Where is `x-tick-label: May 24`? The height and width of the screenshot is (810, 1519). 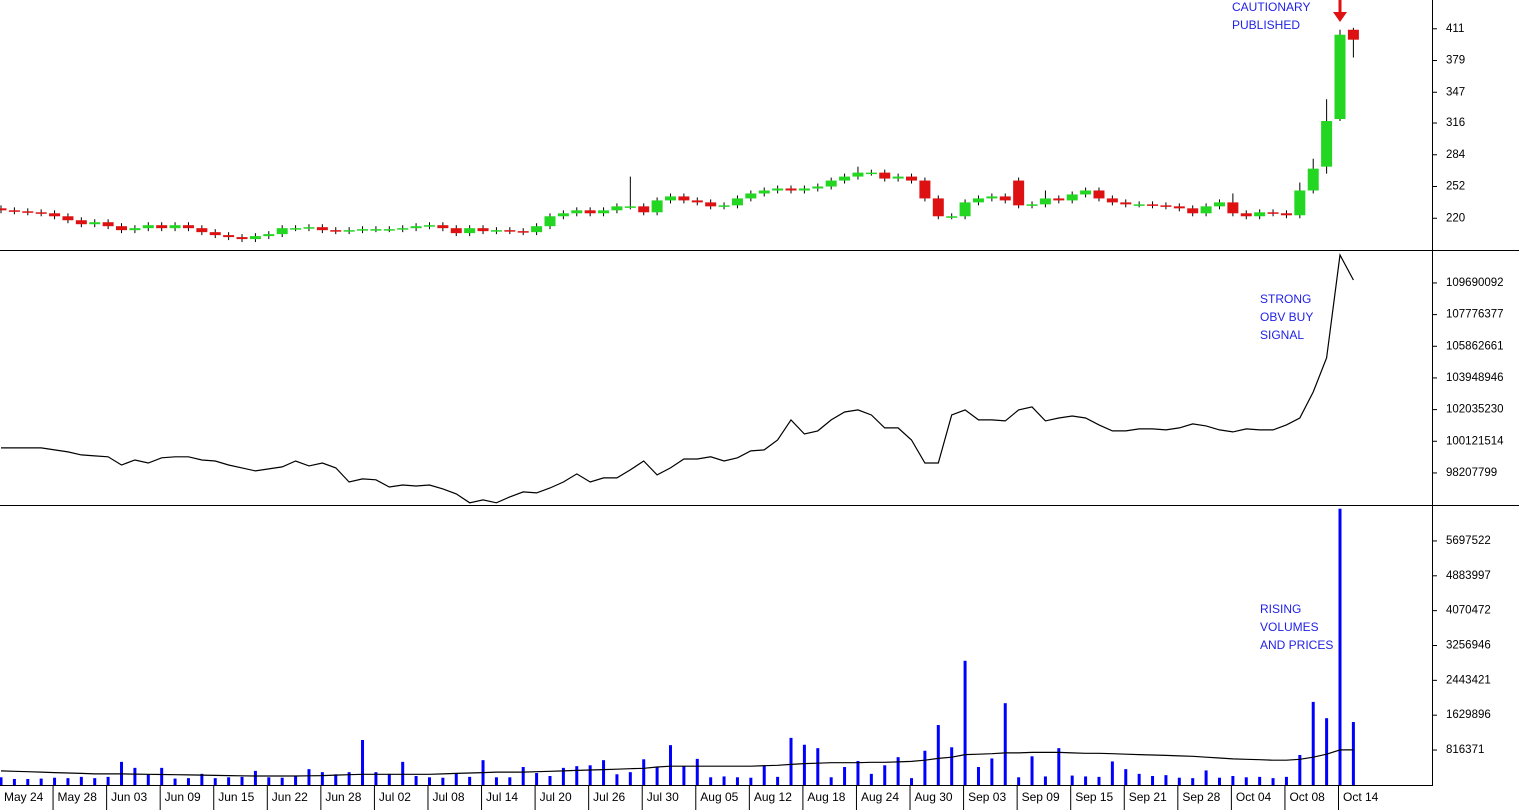 x-tick-label: May 24 is located at coordinates (24, 797).